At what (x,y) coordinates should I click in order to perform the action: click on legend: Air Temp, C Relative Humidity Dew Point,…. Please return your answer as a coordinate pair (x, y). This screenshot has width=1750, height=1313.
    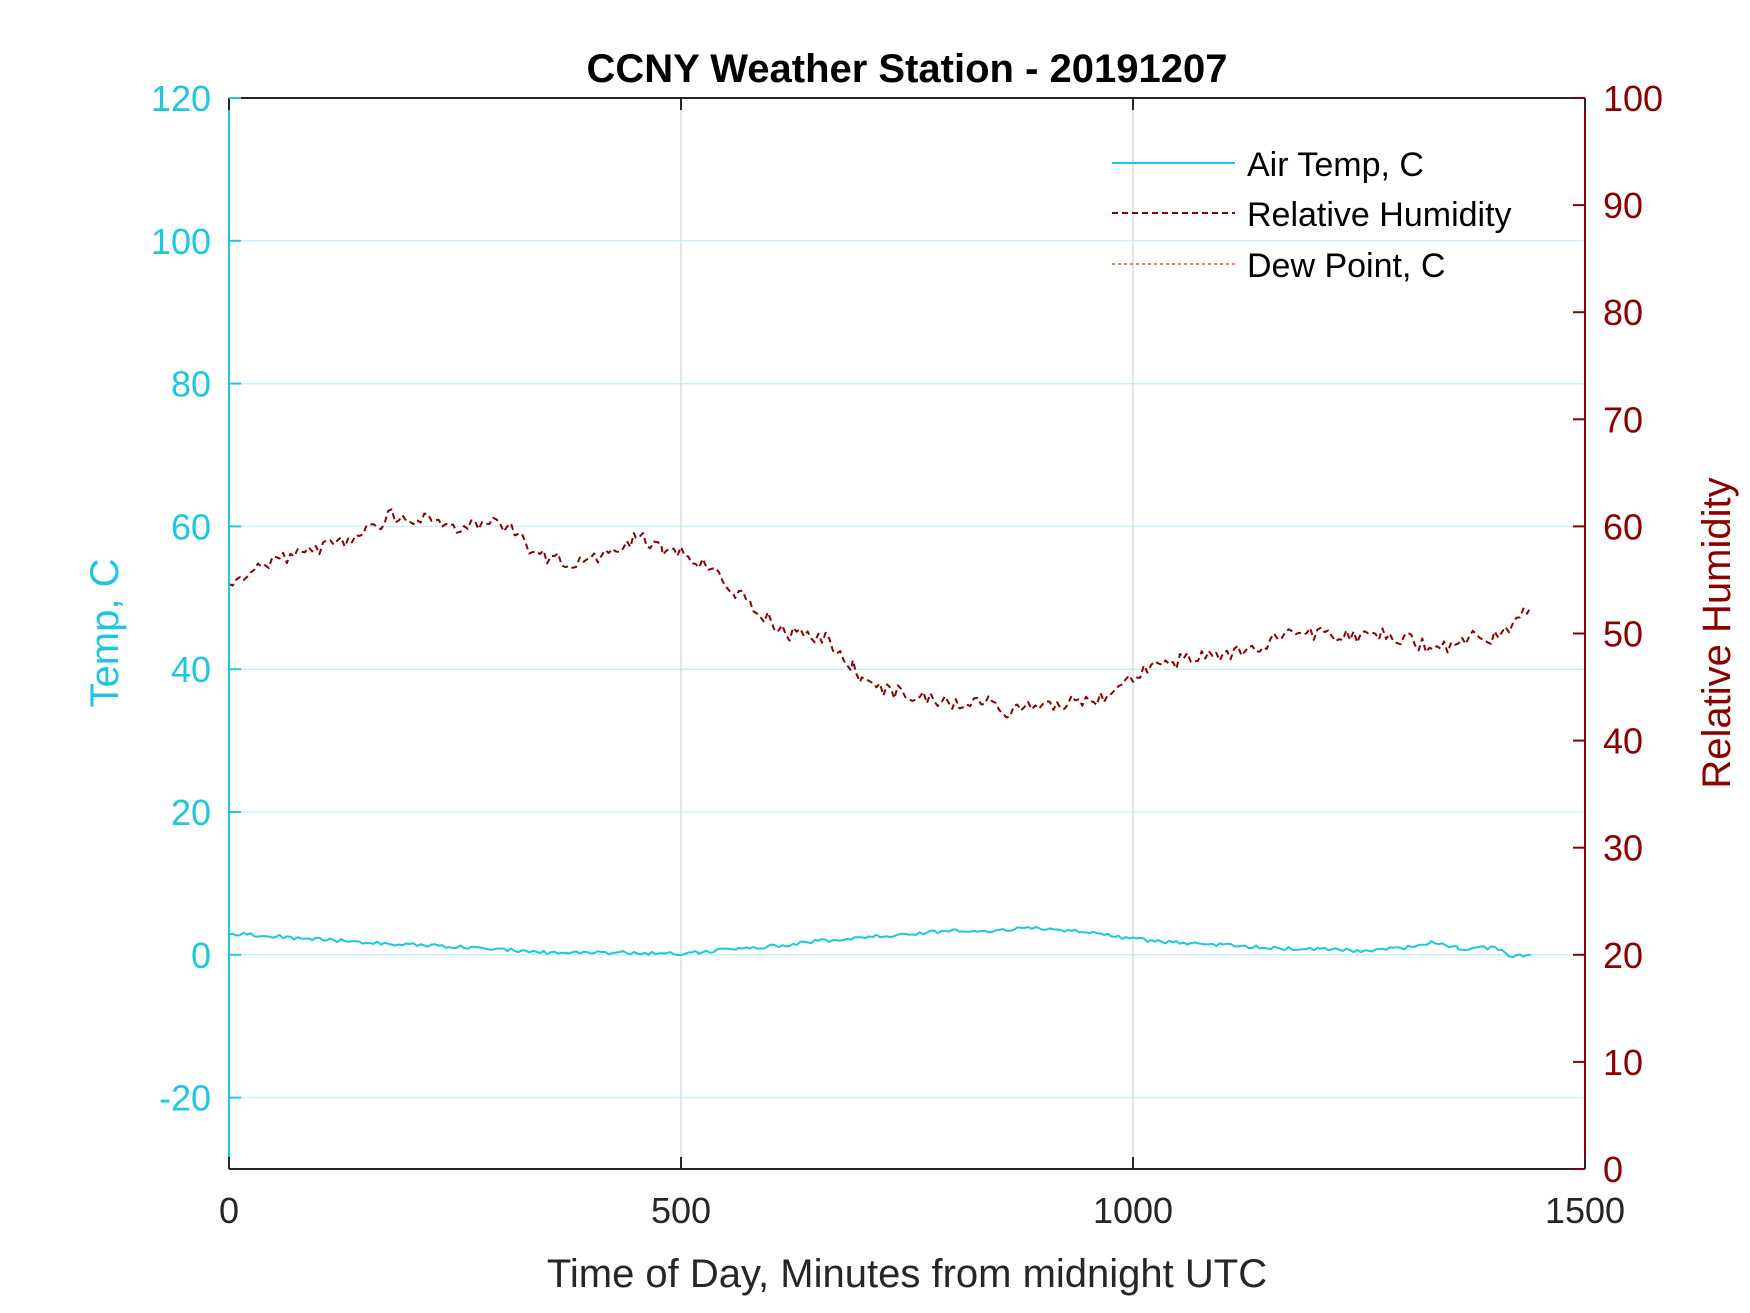
    Looking at the image, I should click on (1312, 215).